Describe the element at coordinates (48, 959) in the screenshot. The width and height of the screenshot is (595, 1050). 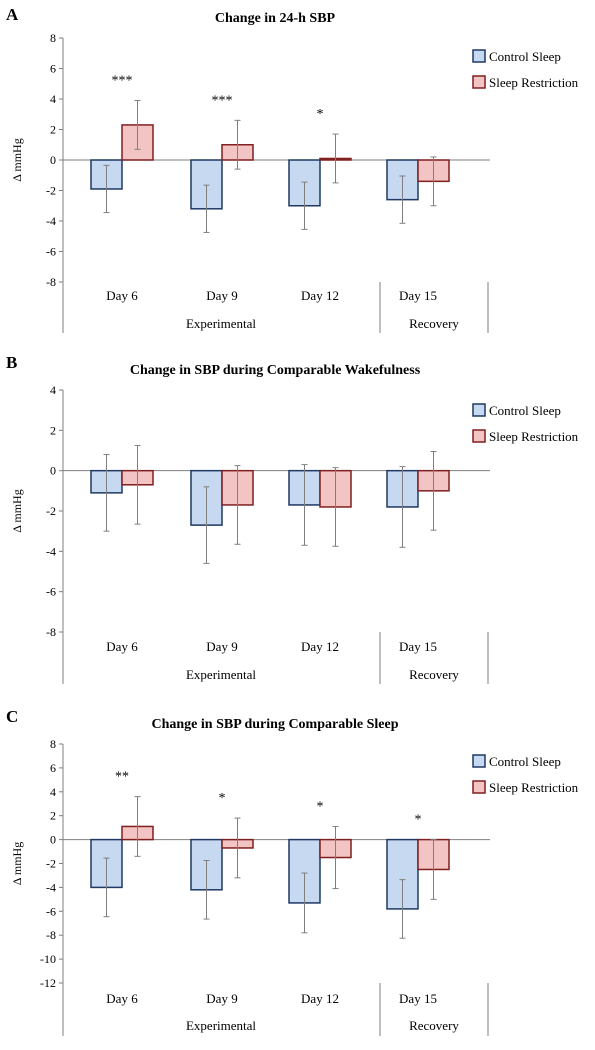
I see `y-tick-label: -10` at that location.